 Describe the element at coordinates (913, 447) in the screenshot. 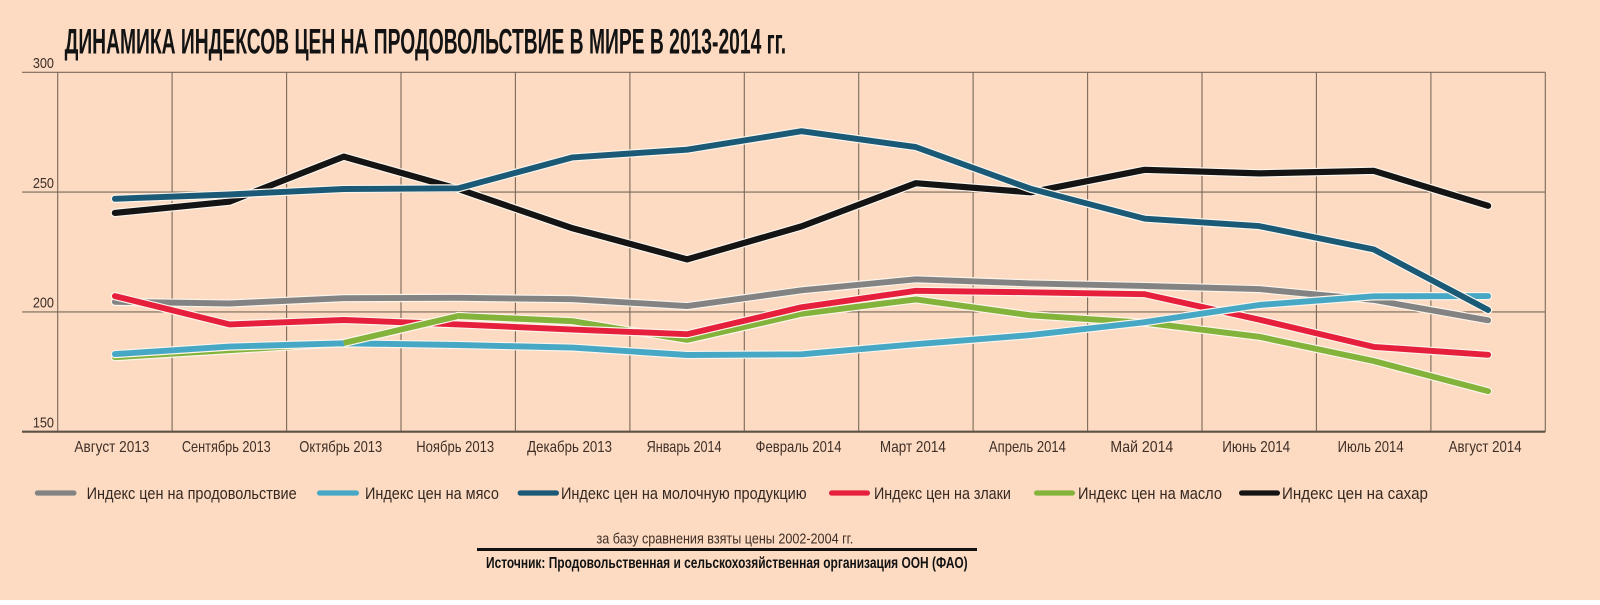

I see `svg-text: Март 2014` at that location.